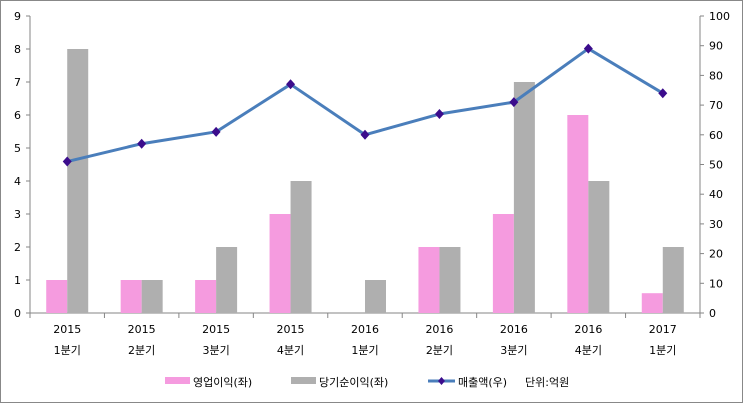  Describe the element at coordinates (222, 382) in the screenshot. I see `legend-label-operating-profit: 영업이익(좌)` at that location.